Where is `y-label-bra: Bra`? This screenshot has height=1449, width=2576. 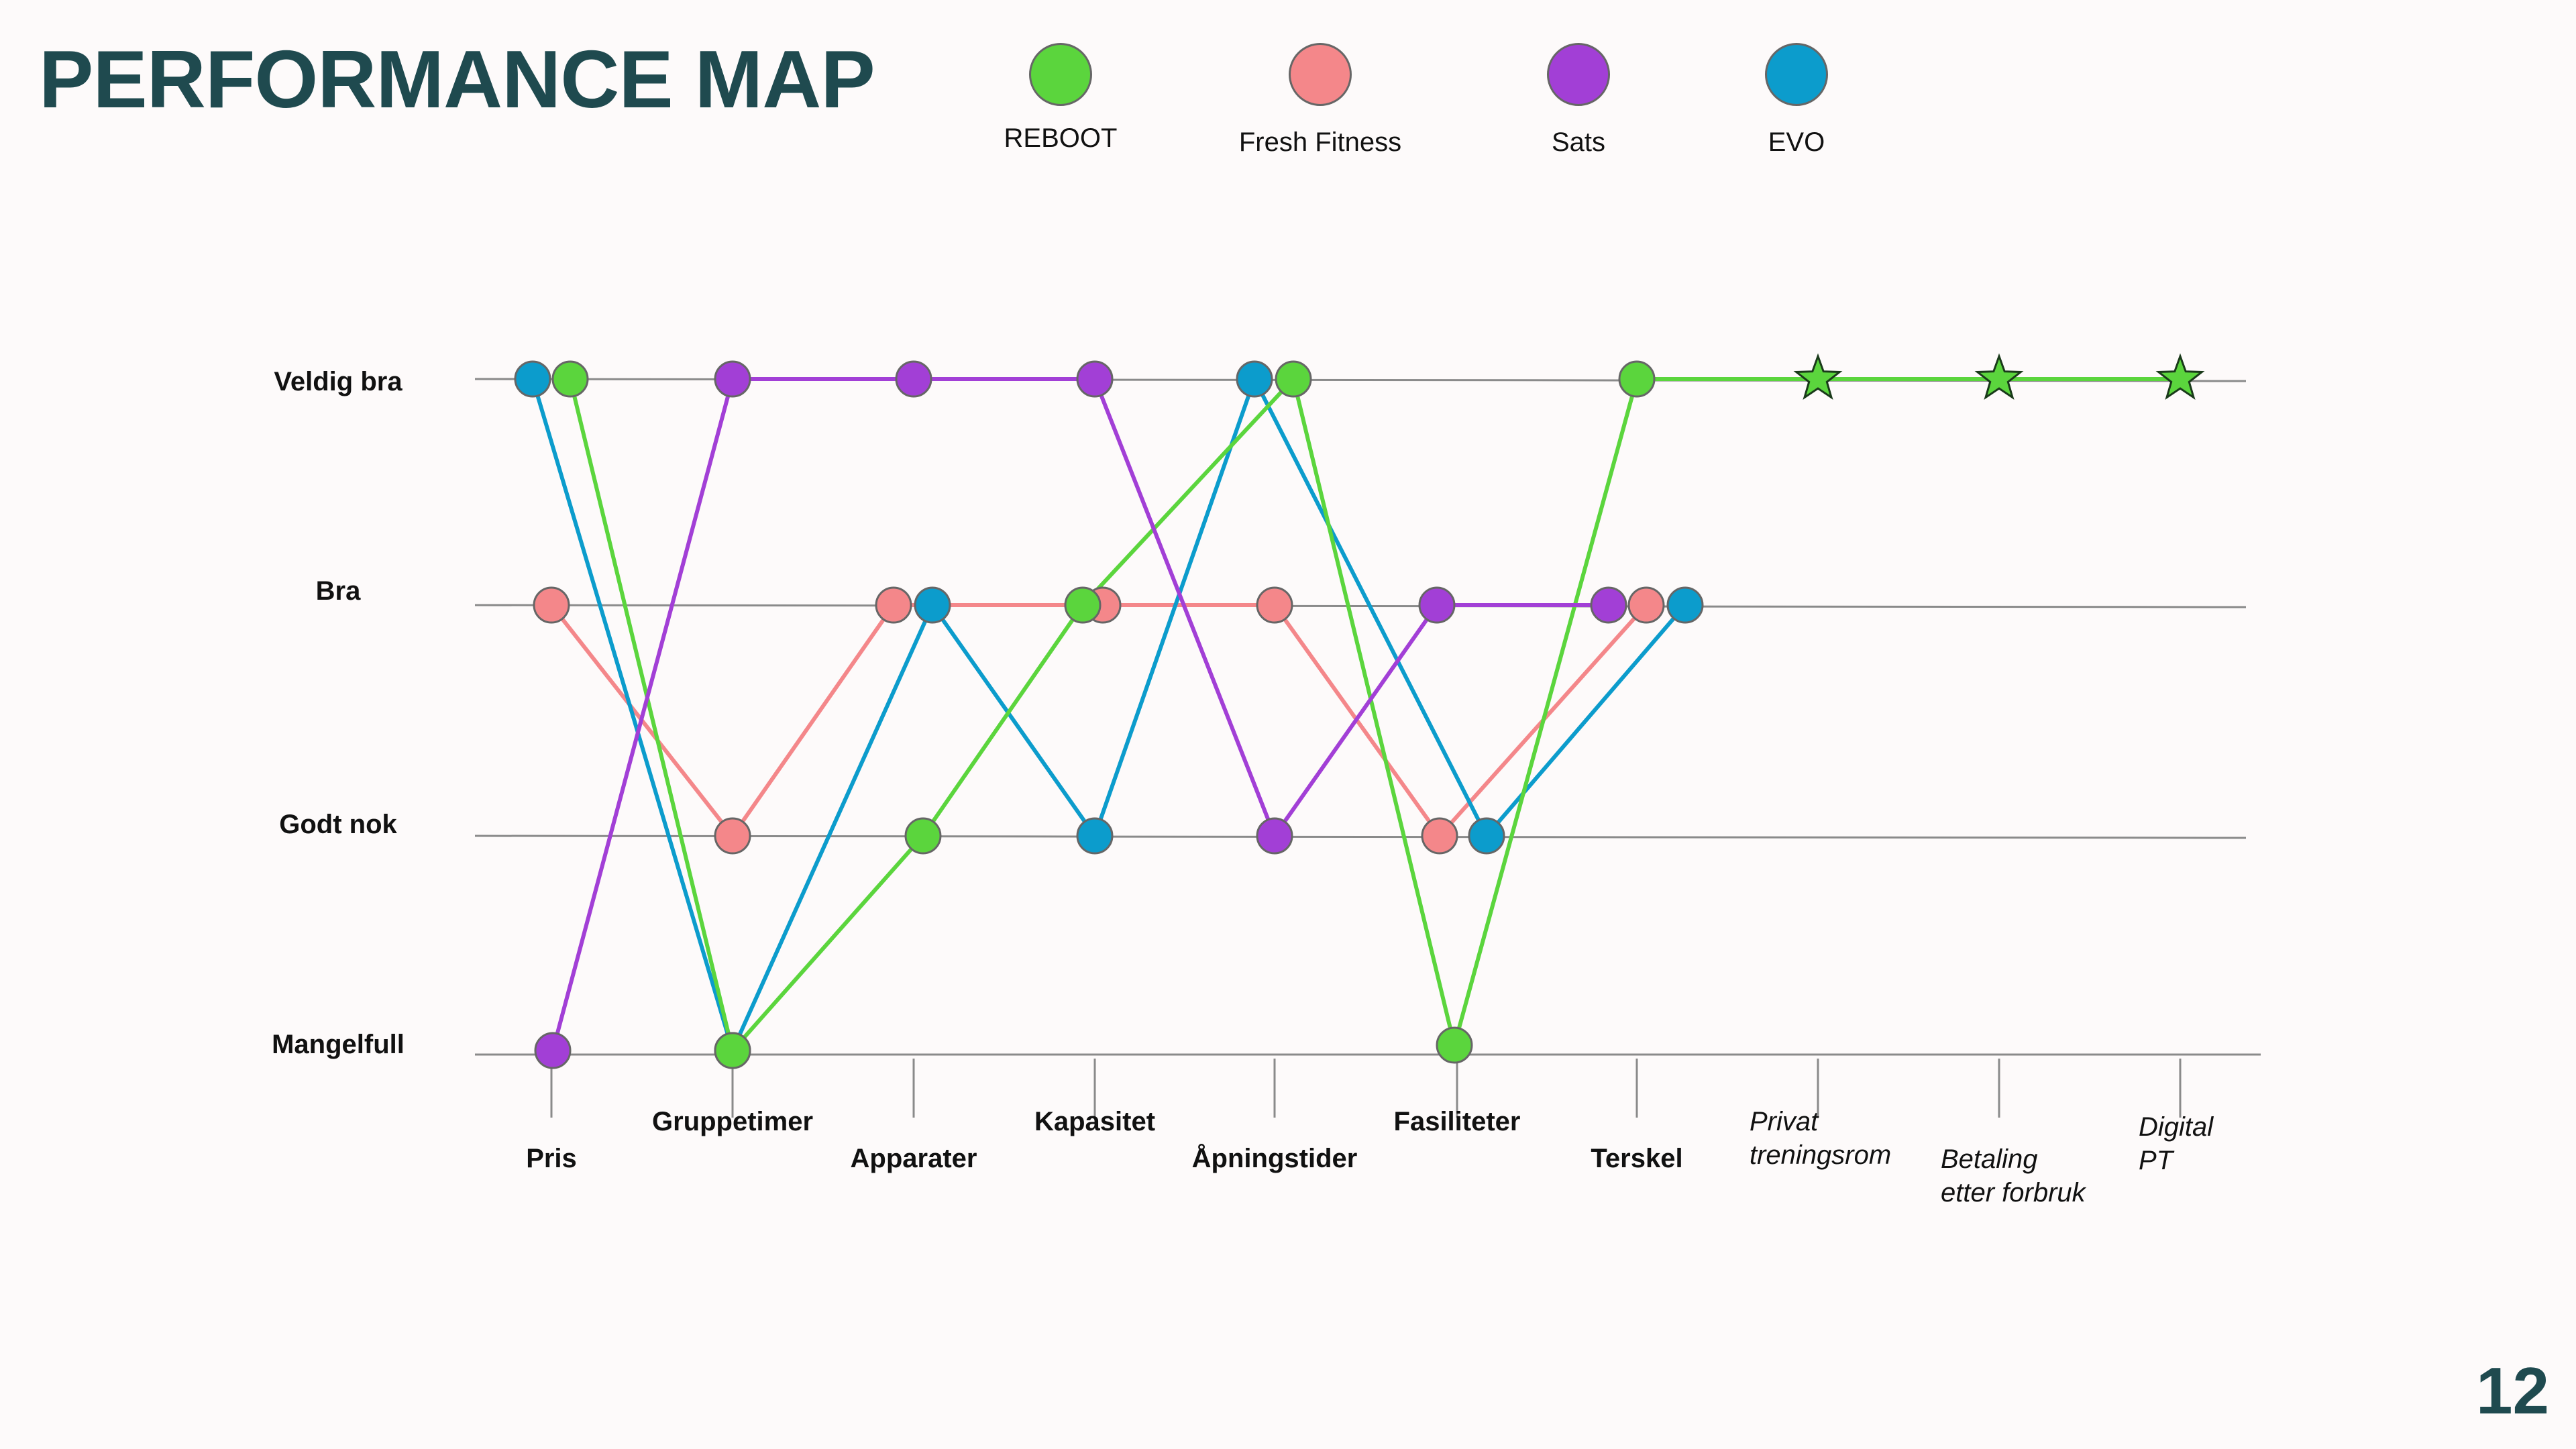
y-label-bra: Bra is located at coordinates (338, 591).